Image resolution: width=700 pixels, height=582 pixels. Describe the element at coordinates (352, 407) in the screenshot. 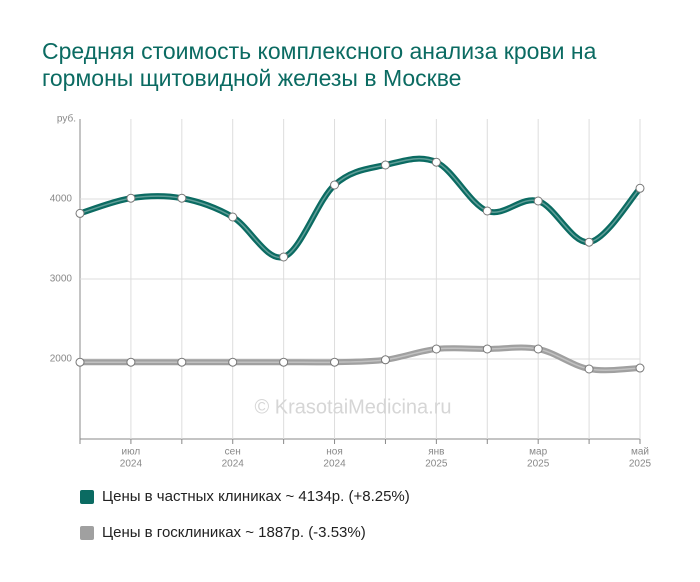

I see `watermark: © KrasotaiMedicina.ru` at that location.